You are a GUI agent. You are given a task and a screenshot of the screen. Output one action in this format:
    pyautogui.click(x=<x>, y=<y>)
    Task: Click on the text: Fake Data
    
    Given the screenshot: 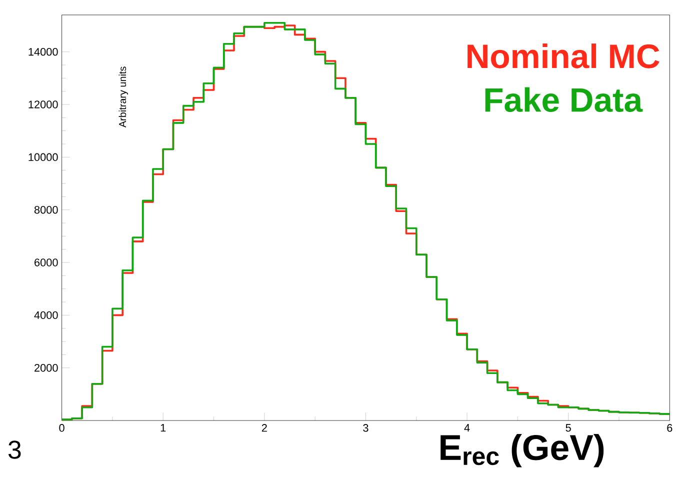 What is the action you would take?
    pyautogui.click(x=564, y=99)
    